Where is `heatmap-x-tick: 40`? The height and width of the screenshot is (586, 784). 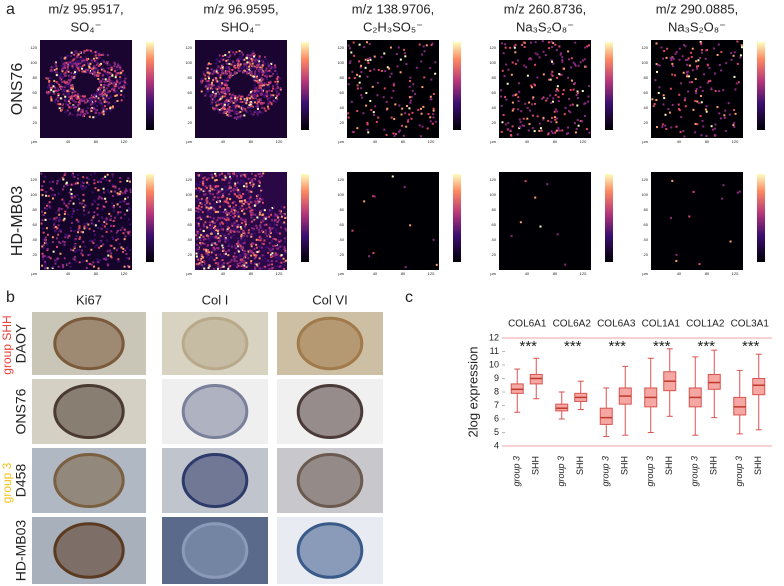 heatmap-x-tick: 40 is located at coordinates (679, 141).